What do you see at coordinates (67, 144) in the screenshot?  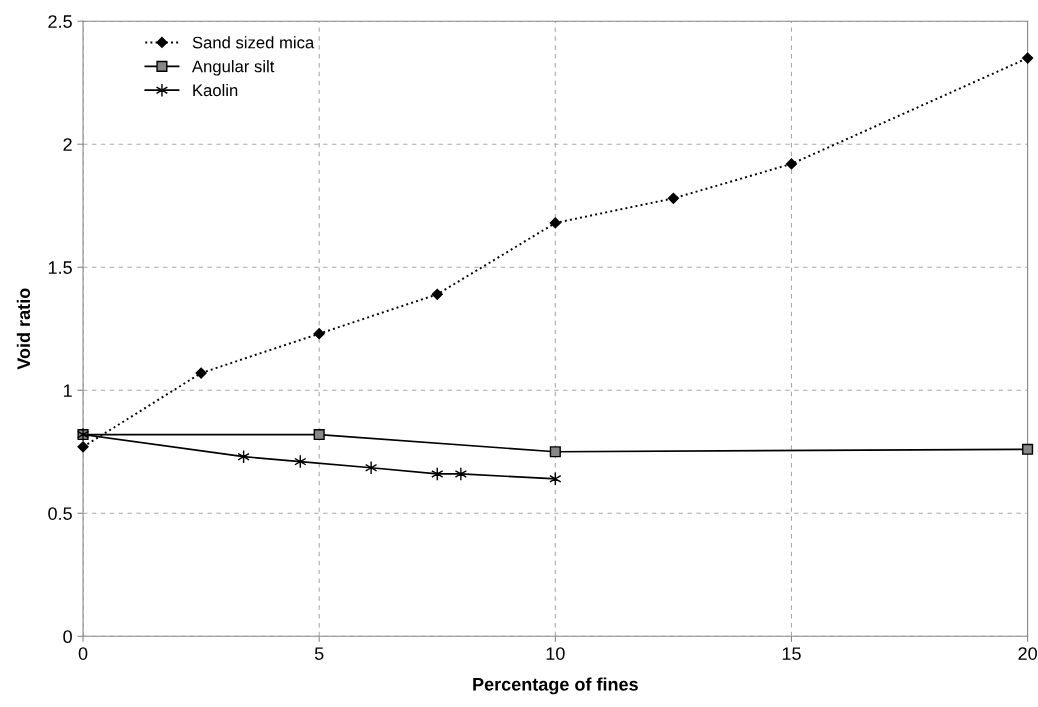 I see `y-tick-label: 2` at bounding box center [67, 144].